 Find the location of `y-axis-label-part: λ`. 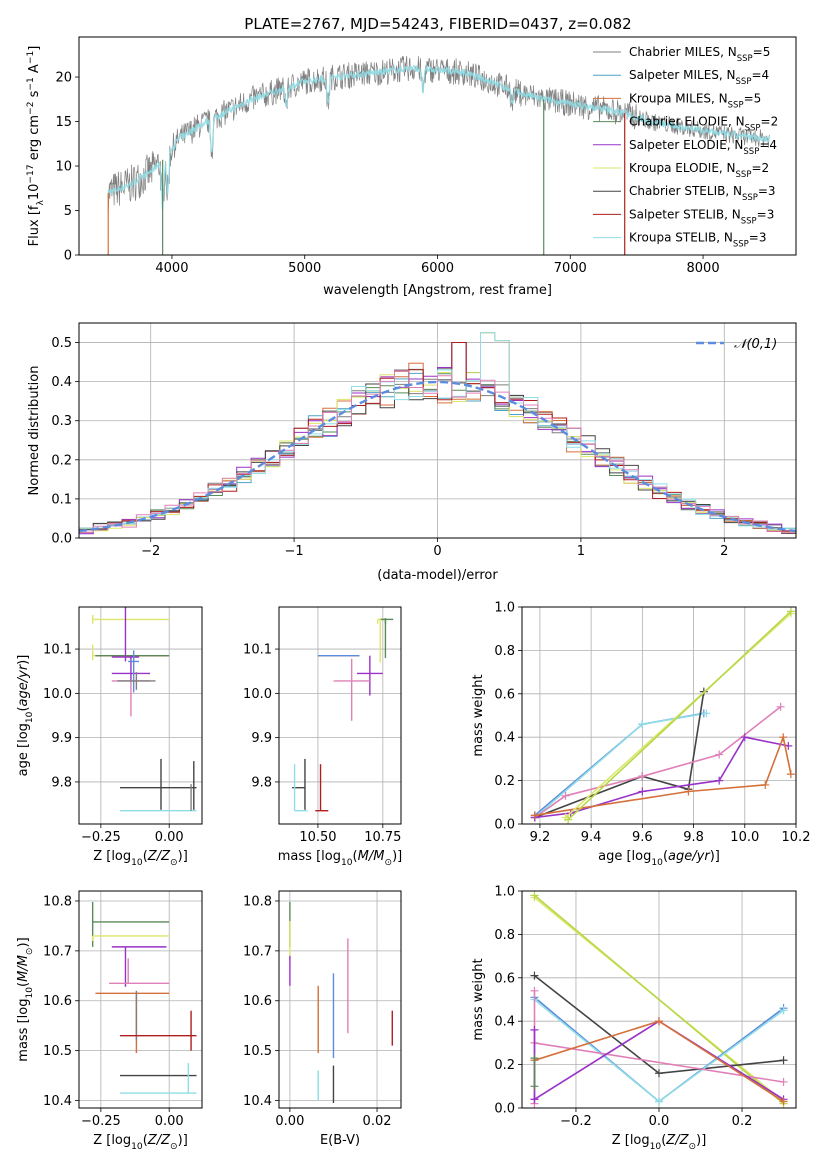

y-axis-label-part: λ is located at coordinates (41, 203).